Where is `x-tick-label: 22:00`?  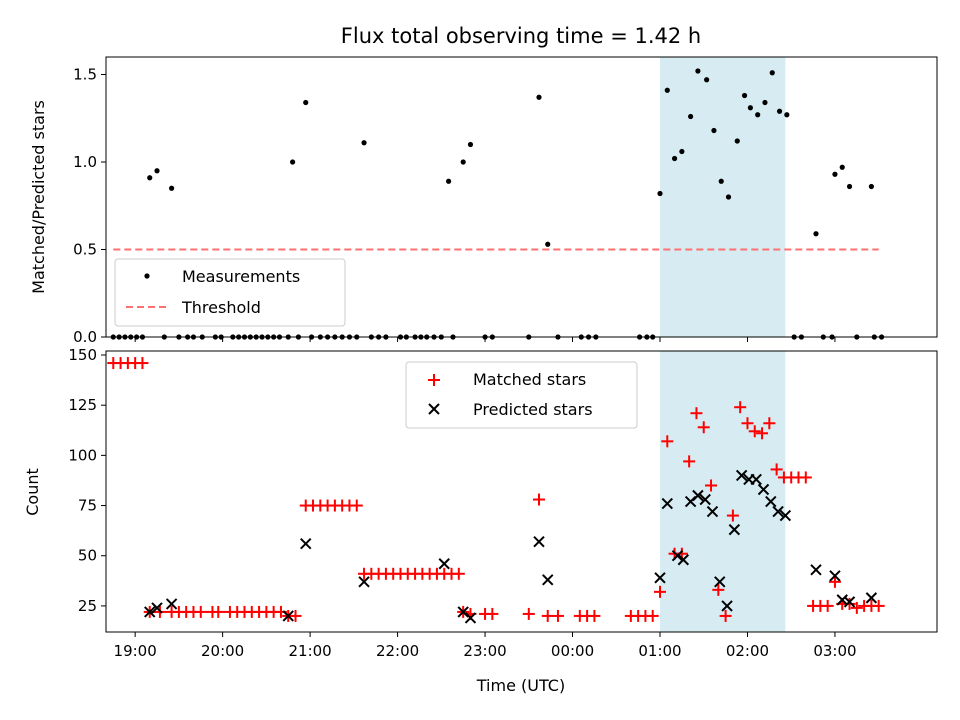 x-tick-label: 22:00 is located at coordinates (397, 651).